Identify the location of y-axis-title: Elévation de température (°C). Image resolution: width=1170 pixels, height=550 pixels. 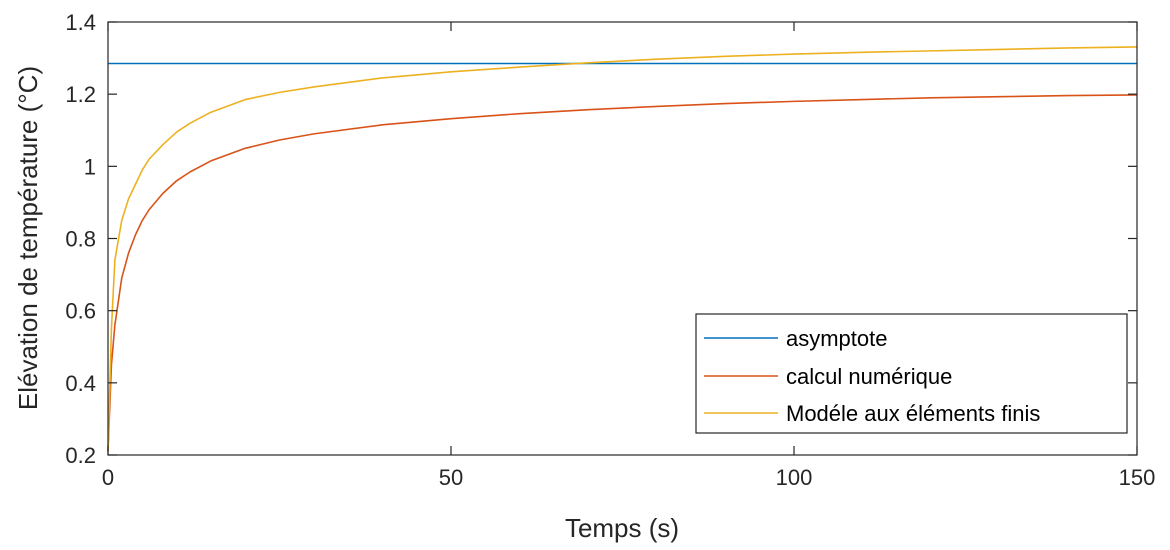
(28, 238).